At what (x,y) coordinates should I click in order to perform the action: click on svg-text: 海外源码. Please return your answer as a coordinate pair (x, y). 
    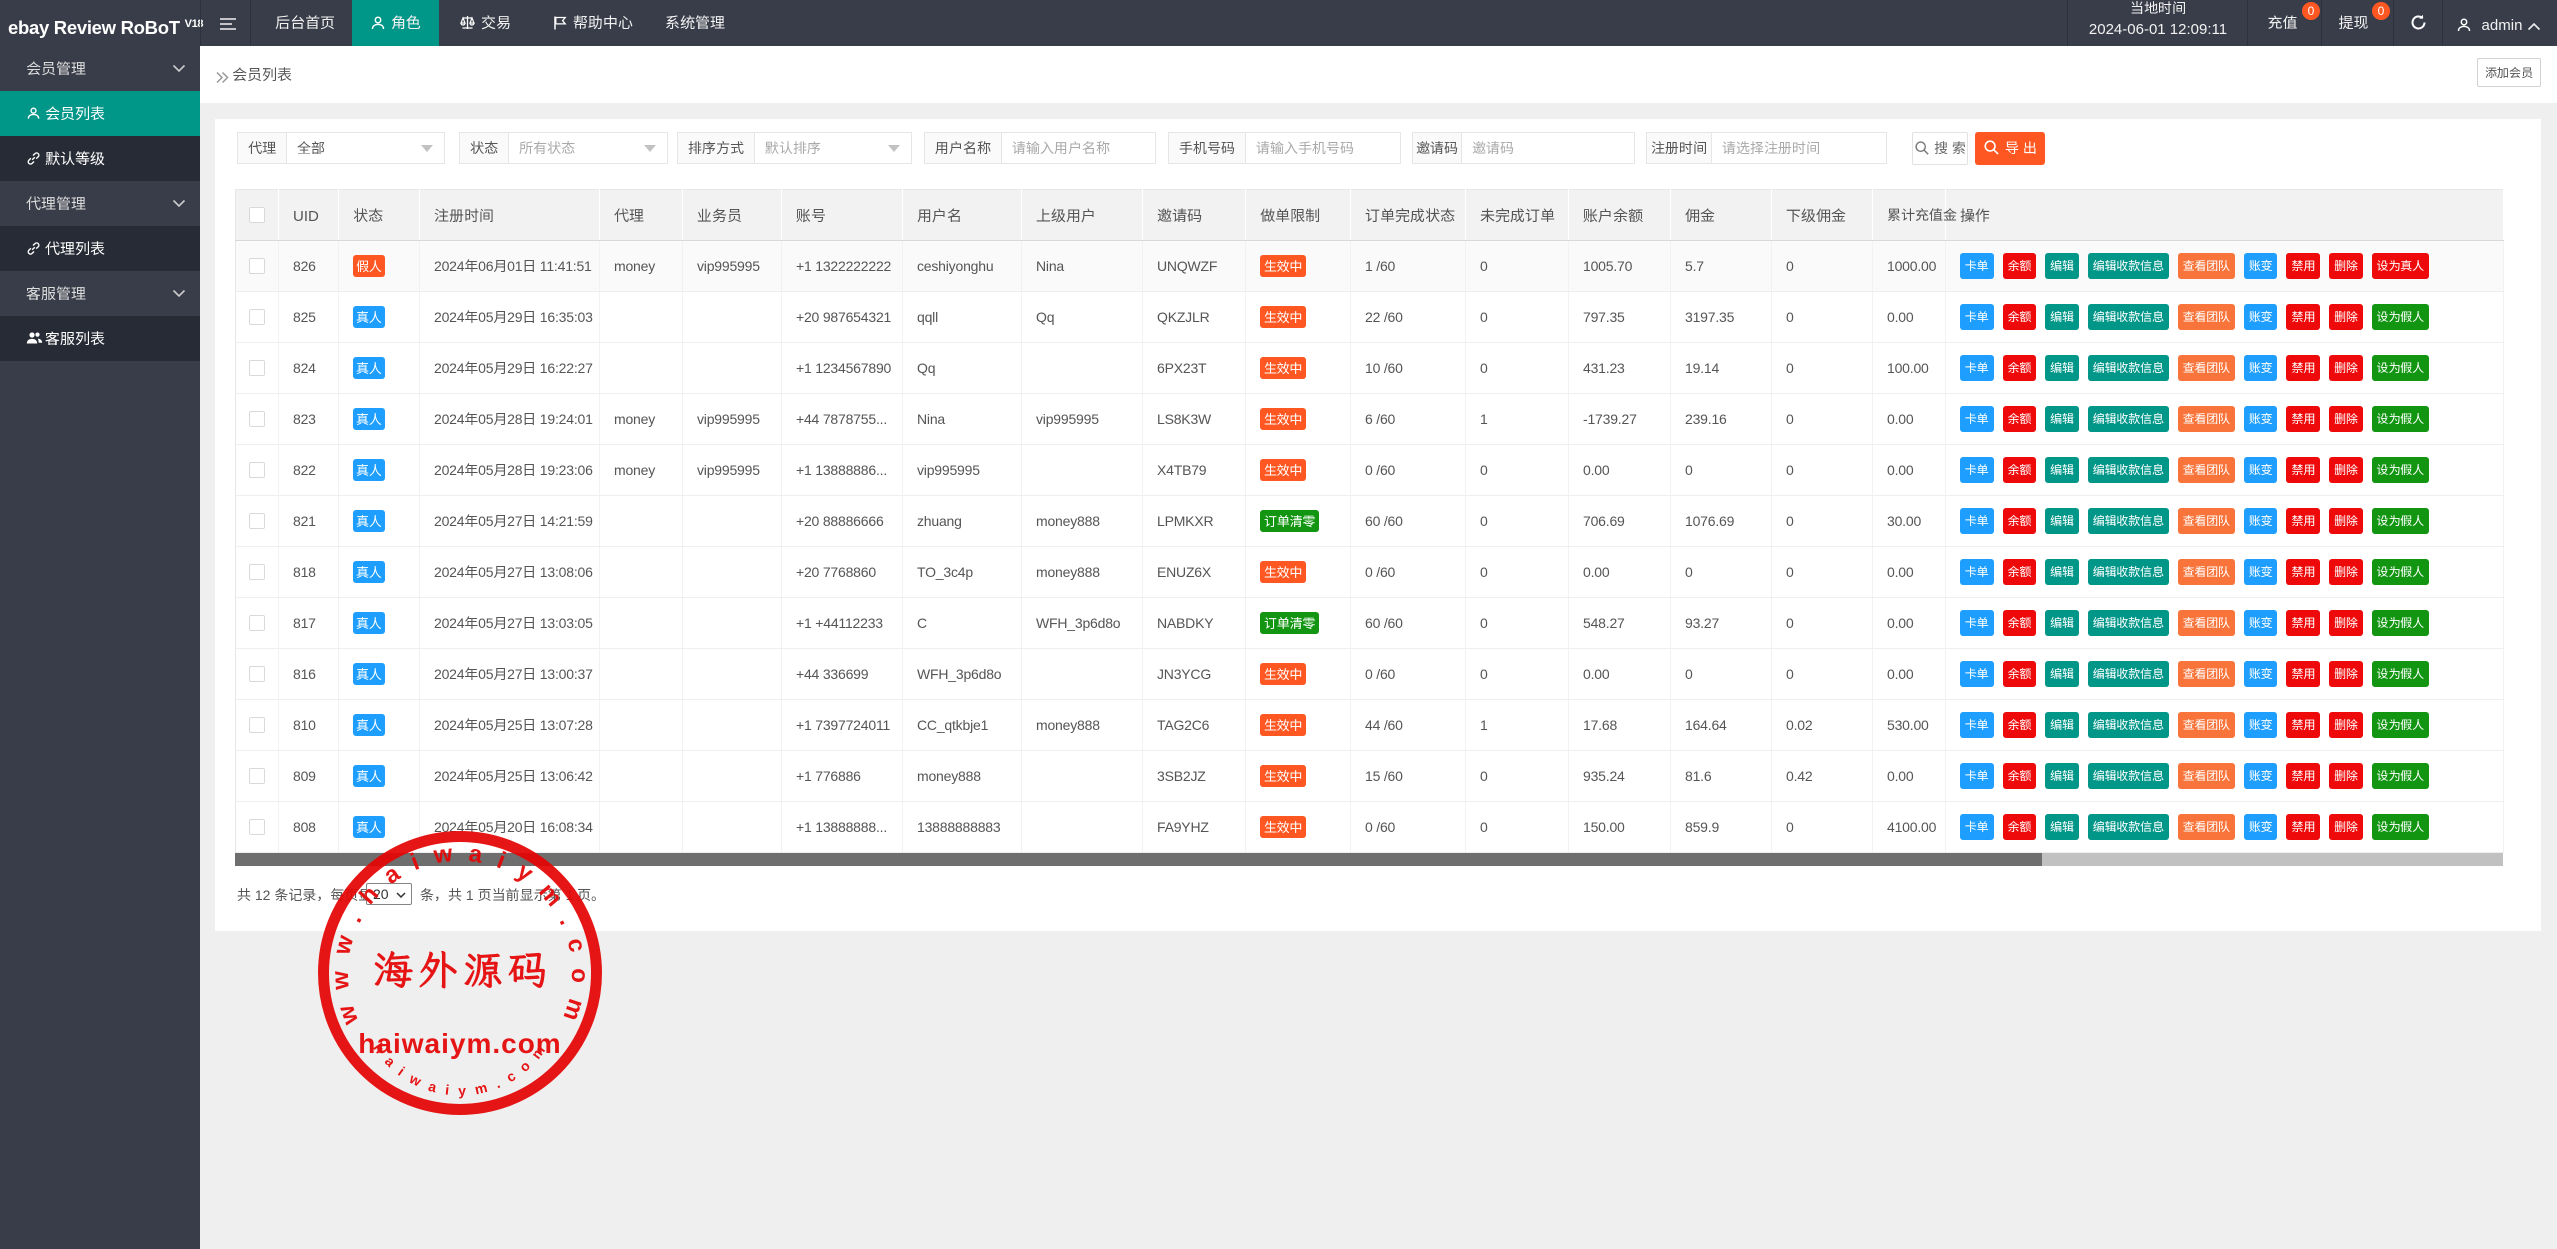
    Looking at the image, I should click on (463, 970).